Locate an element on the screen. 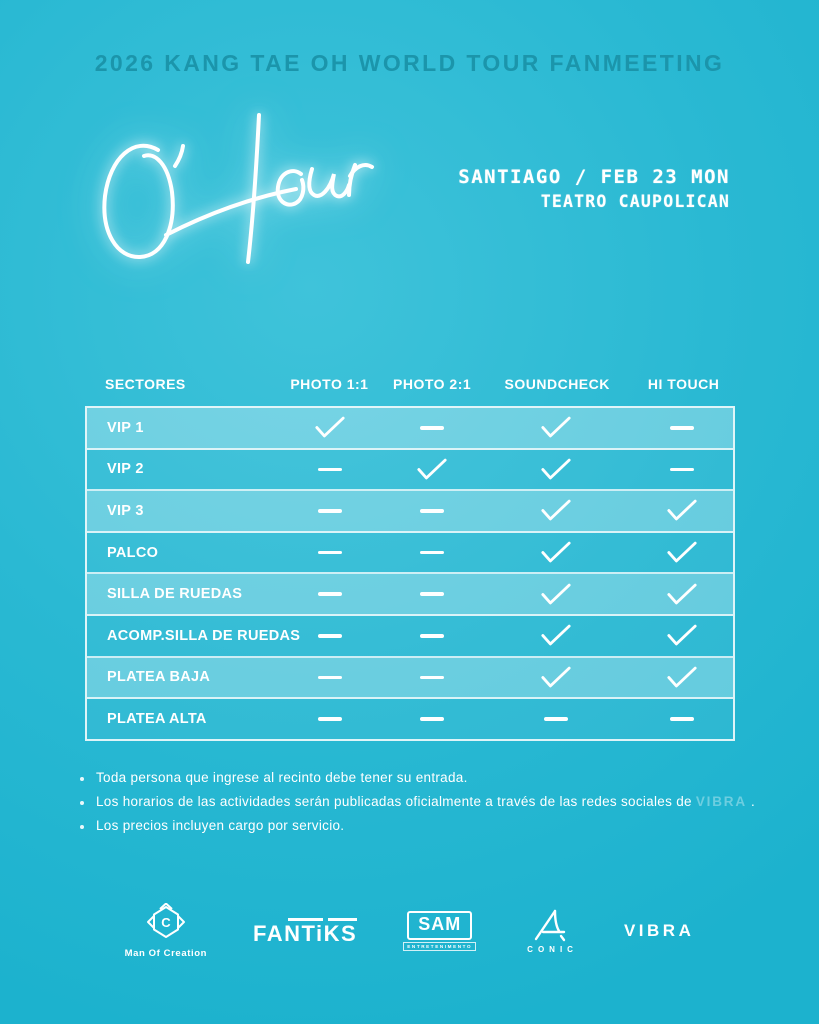  sponsor-conic: CONIC is located at coordinates (550, 931).